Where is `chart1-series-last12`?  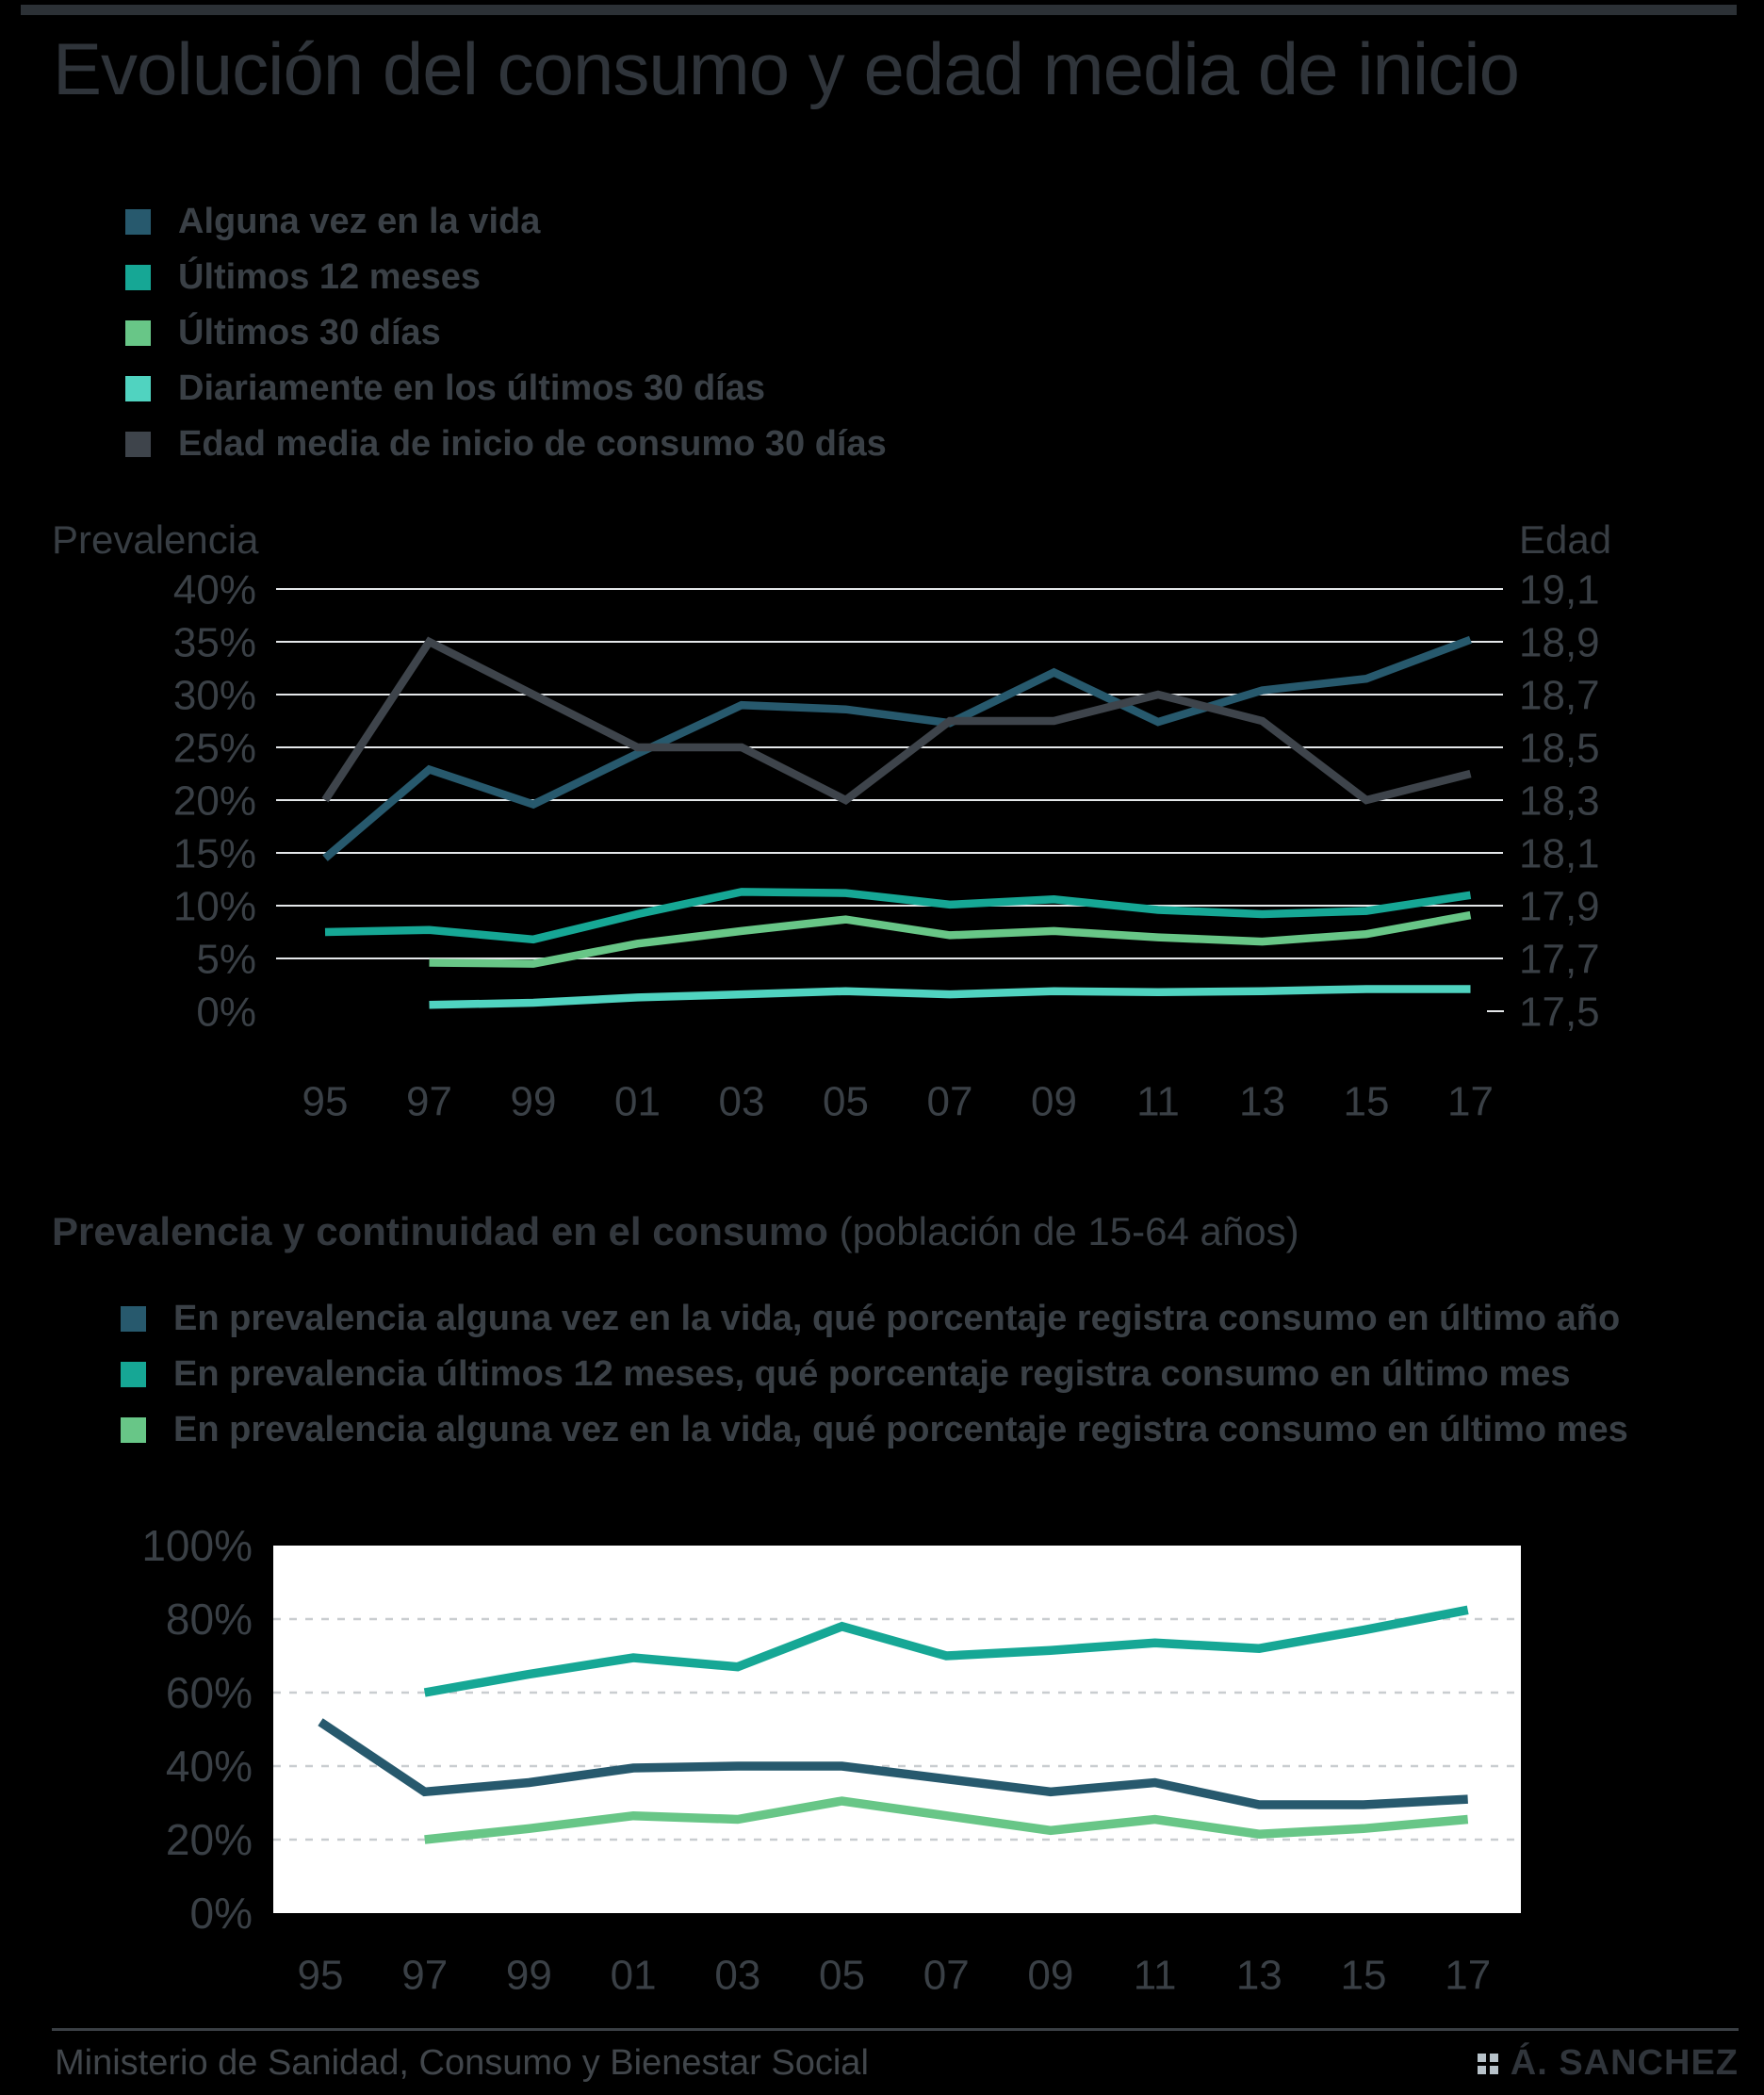 chart1-series-last12 is located at coordinates (898, 916).